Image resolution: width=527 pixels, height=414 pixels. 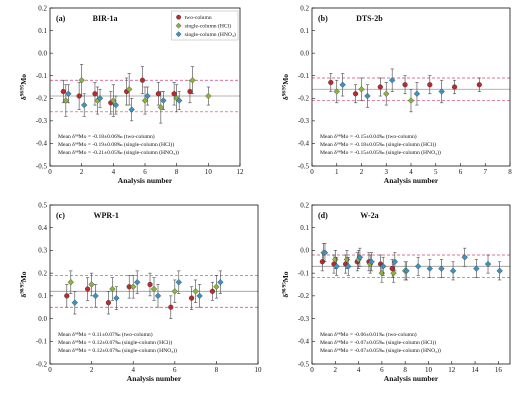 What do you see at coordinates (60, 215) in the screenshot?
I see `panel-id: (c)` at bounding box center [60, 215].